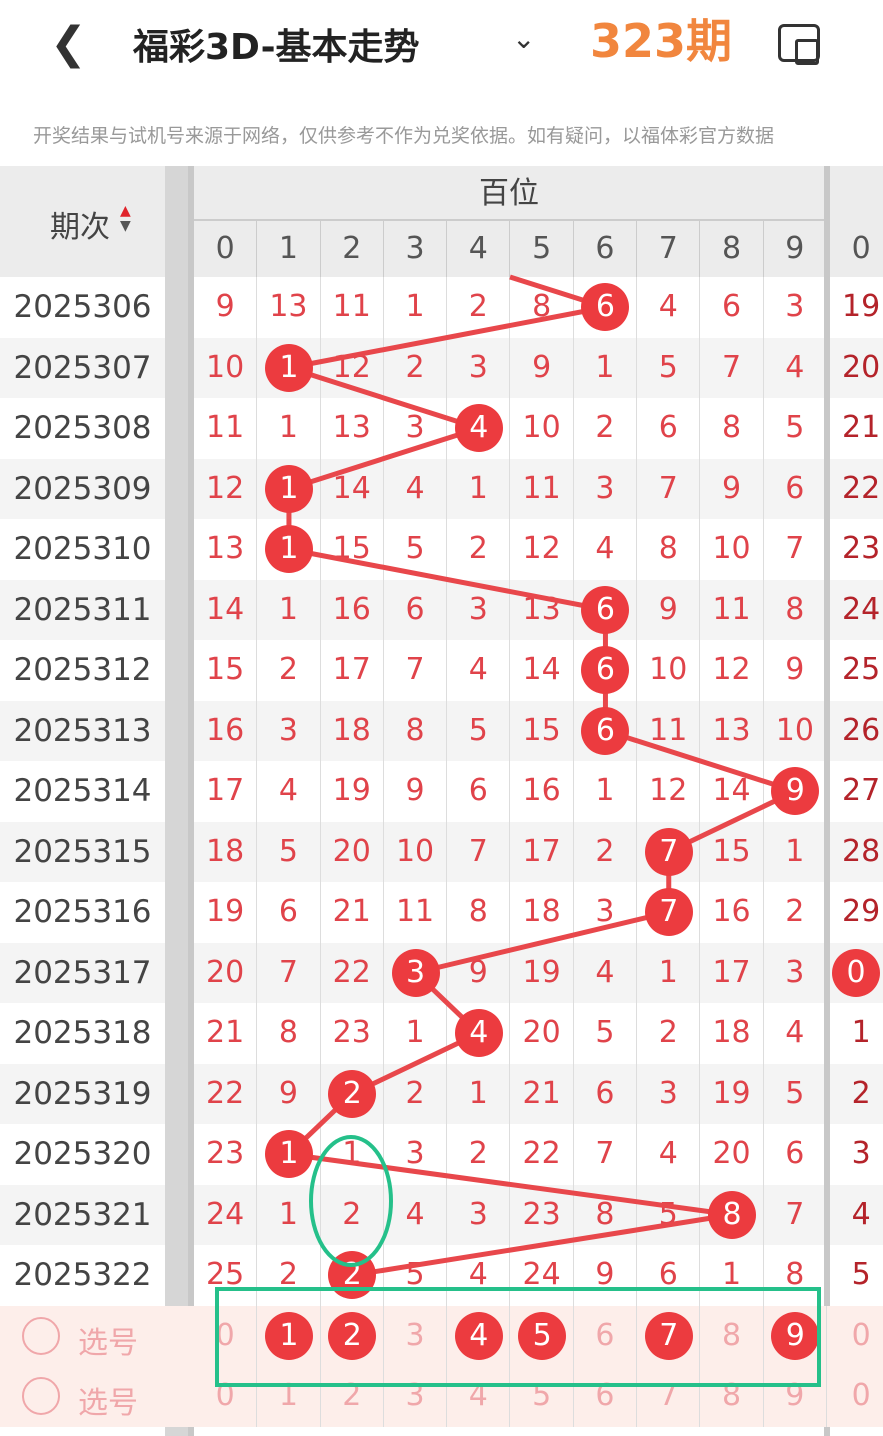 The height and width of the screenshot is (1436, 883). I want to click on screen-rotate-icon, so click(799, 44).